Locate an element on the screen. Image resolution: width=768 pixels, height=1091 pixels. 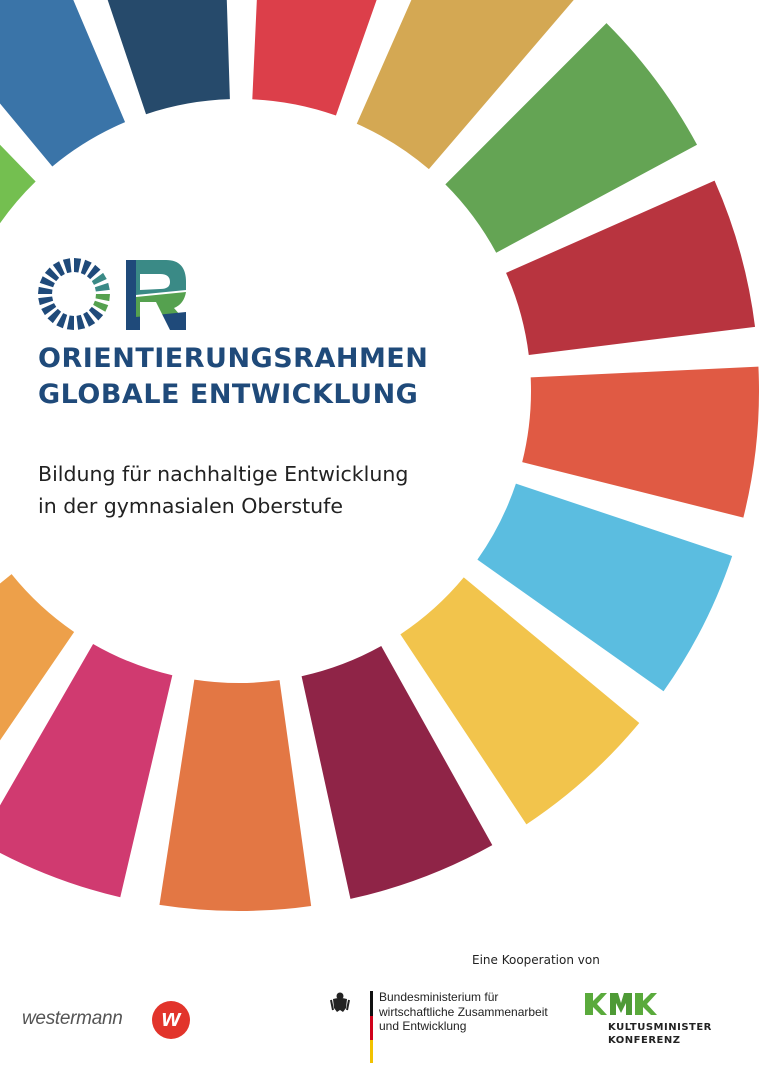
bmz-line-3: und Entwicklung is located at coordinates (423, 1026).